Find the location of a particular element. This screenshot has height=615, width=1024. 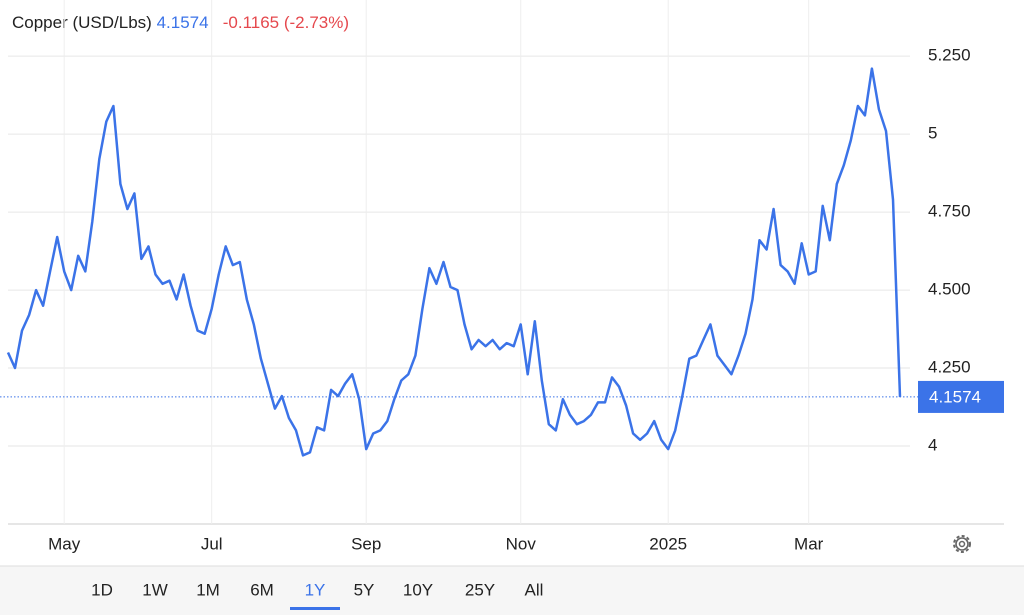

range-button: 1M is located at coordinates (208, 589).